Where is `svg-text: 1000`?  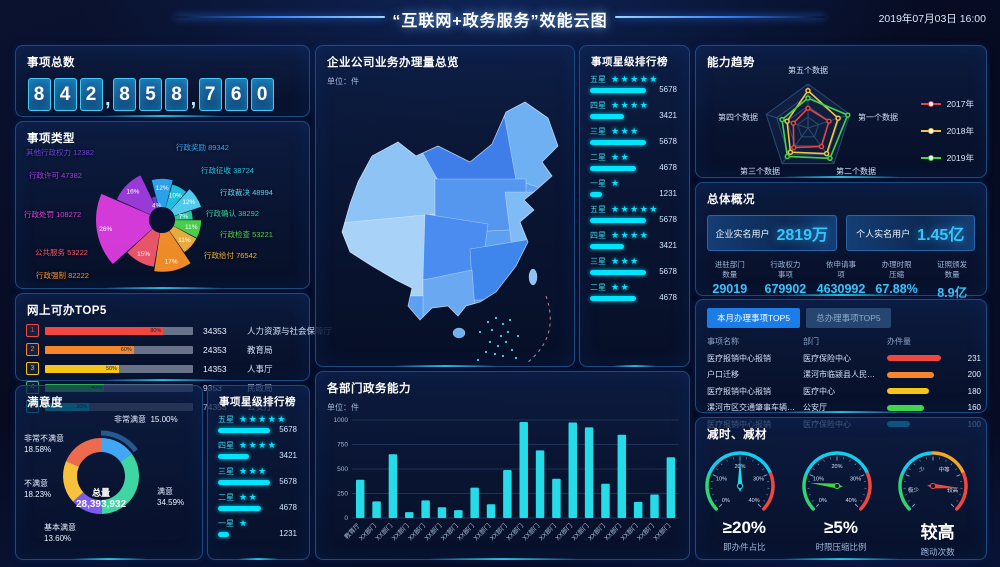
svg-text: 1000 is located at coordinates (341, 420).